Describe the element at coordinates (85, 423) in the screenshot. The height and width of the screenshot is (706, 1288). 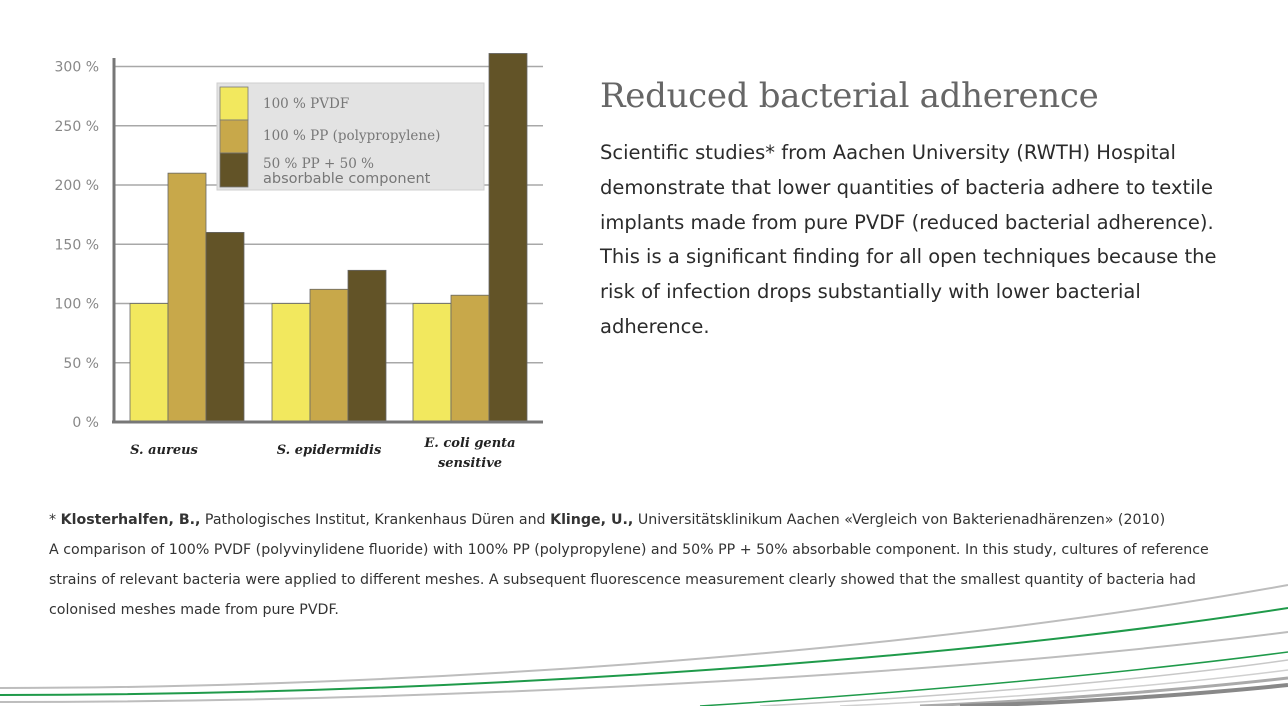
I see `y-tick-label: 0 %` at that location.